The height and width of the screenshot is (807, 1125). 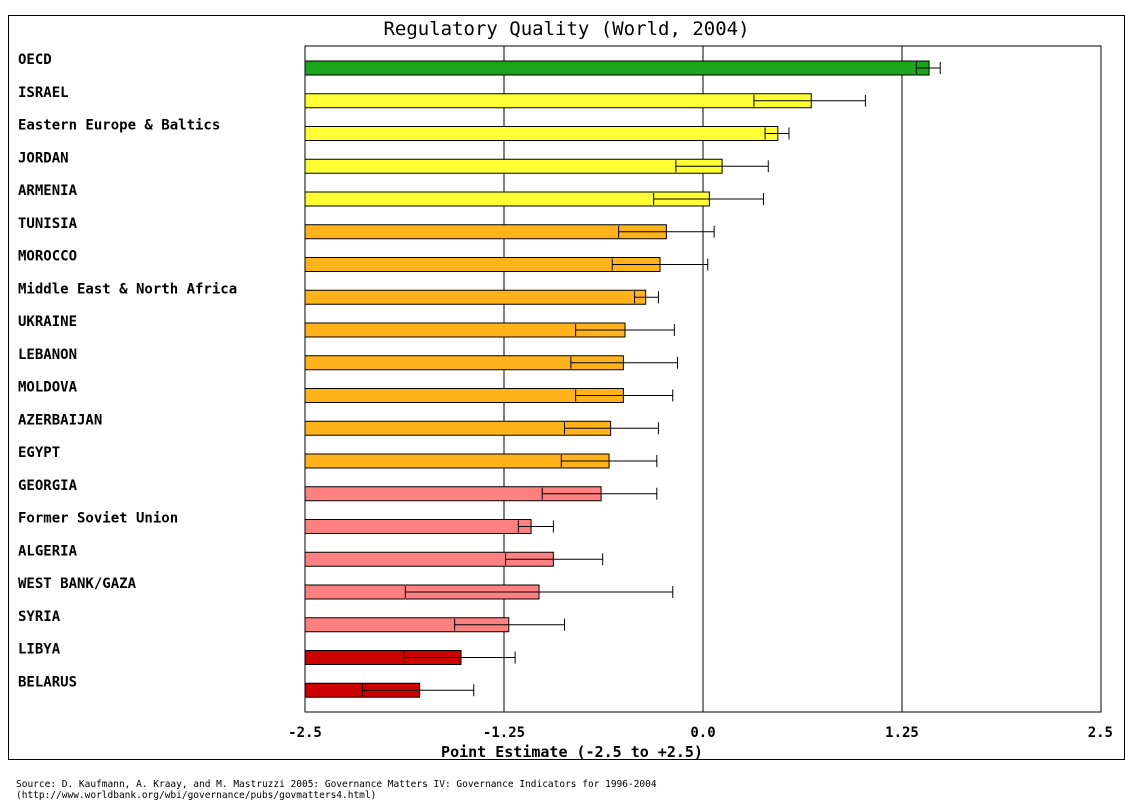 I want to click on category-label: MOROCCO, so click(x=47, y=257).